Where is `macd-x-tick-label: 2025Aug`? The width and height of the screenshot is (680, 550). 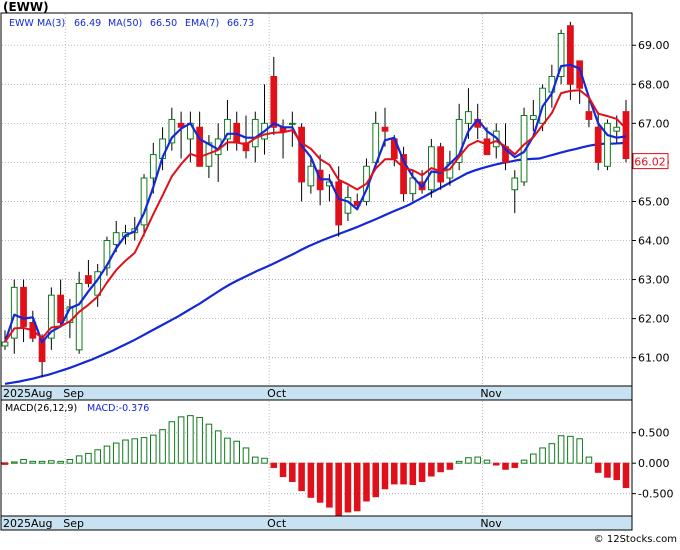
macd-x-tick-label: 2025Aug is located at coordinates (27, 523).